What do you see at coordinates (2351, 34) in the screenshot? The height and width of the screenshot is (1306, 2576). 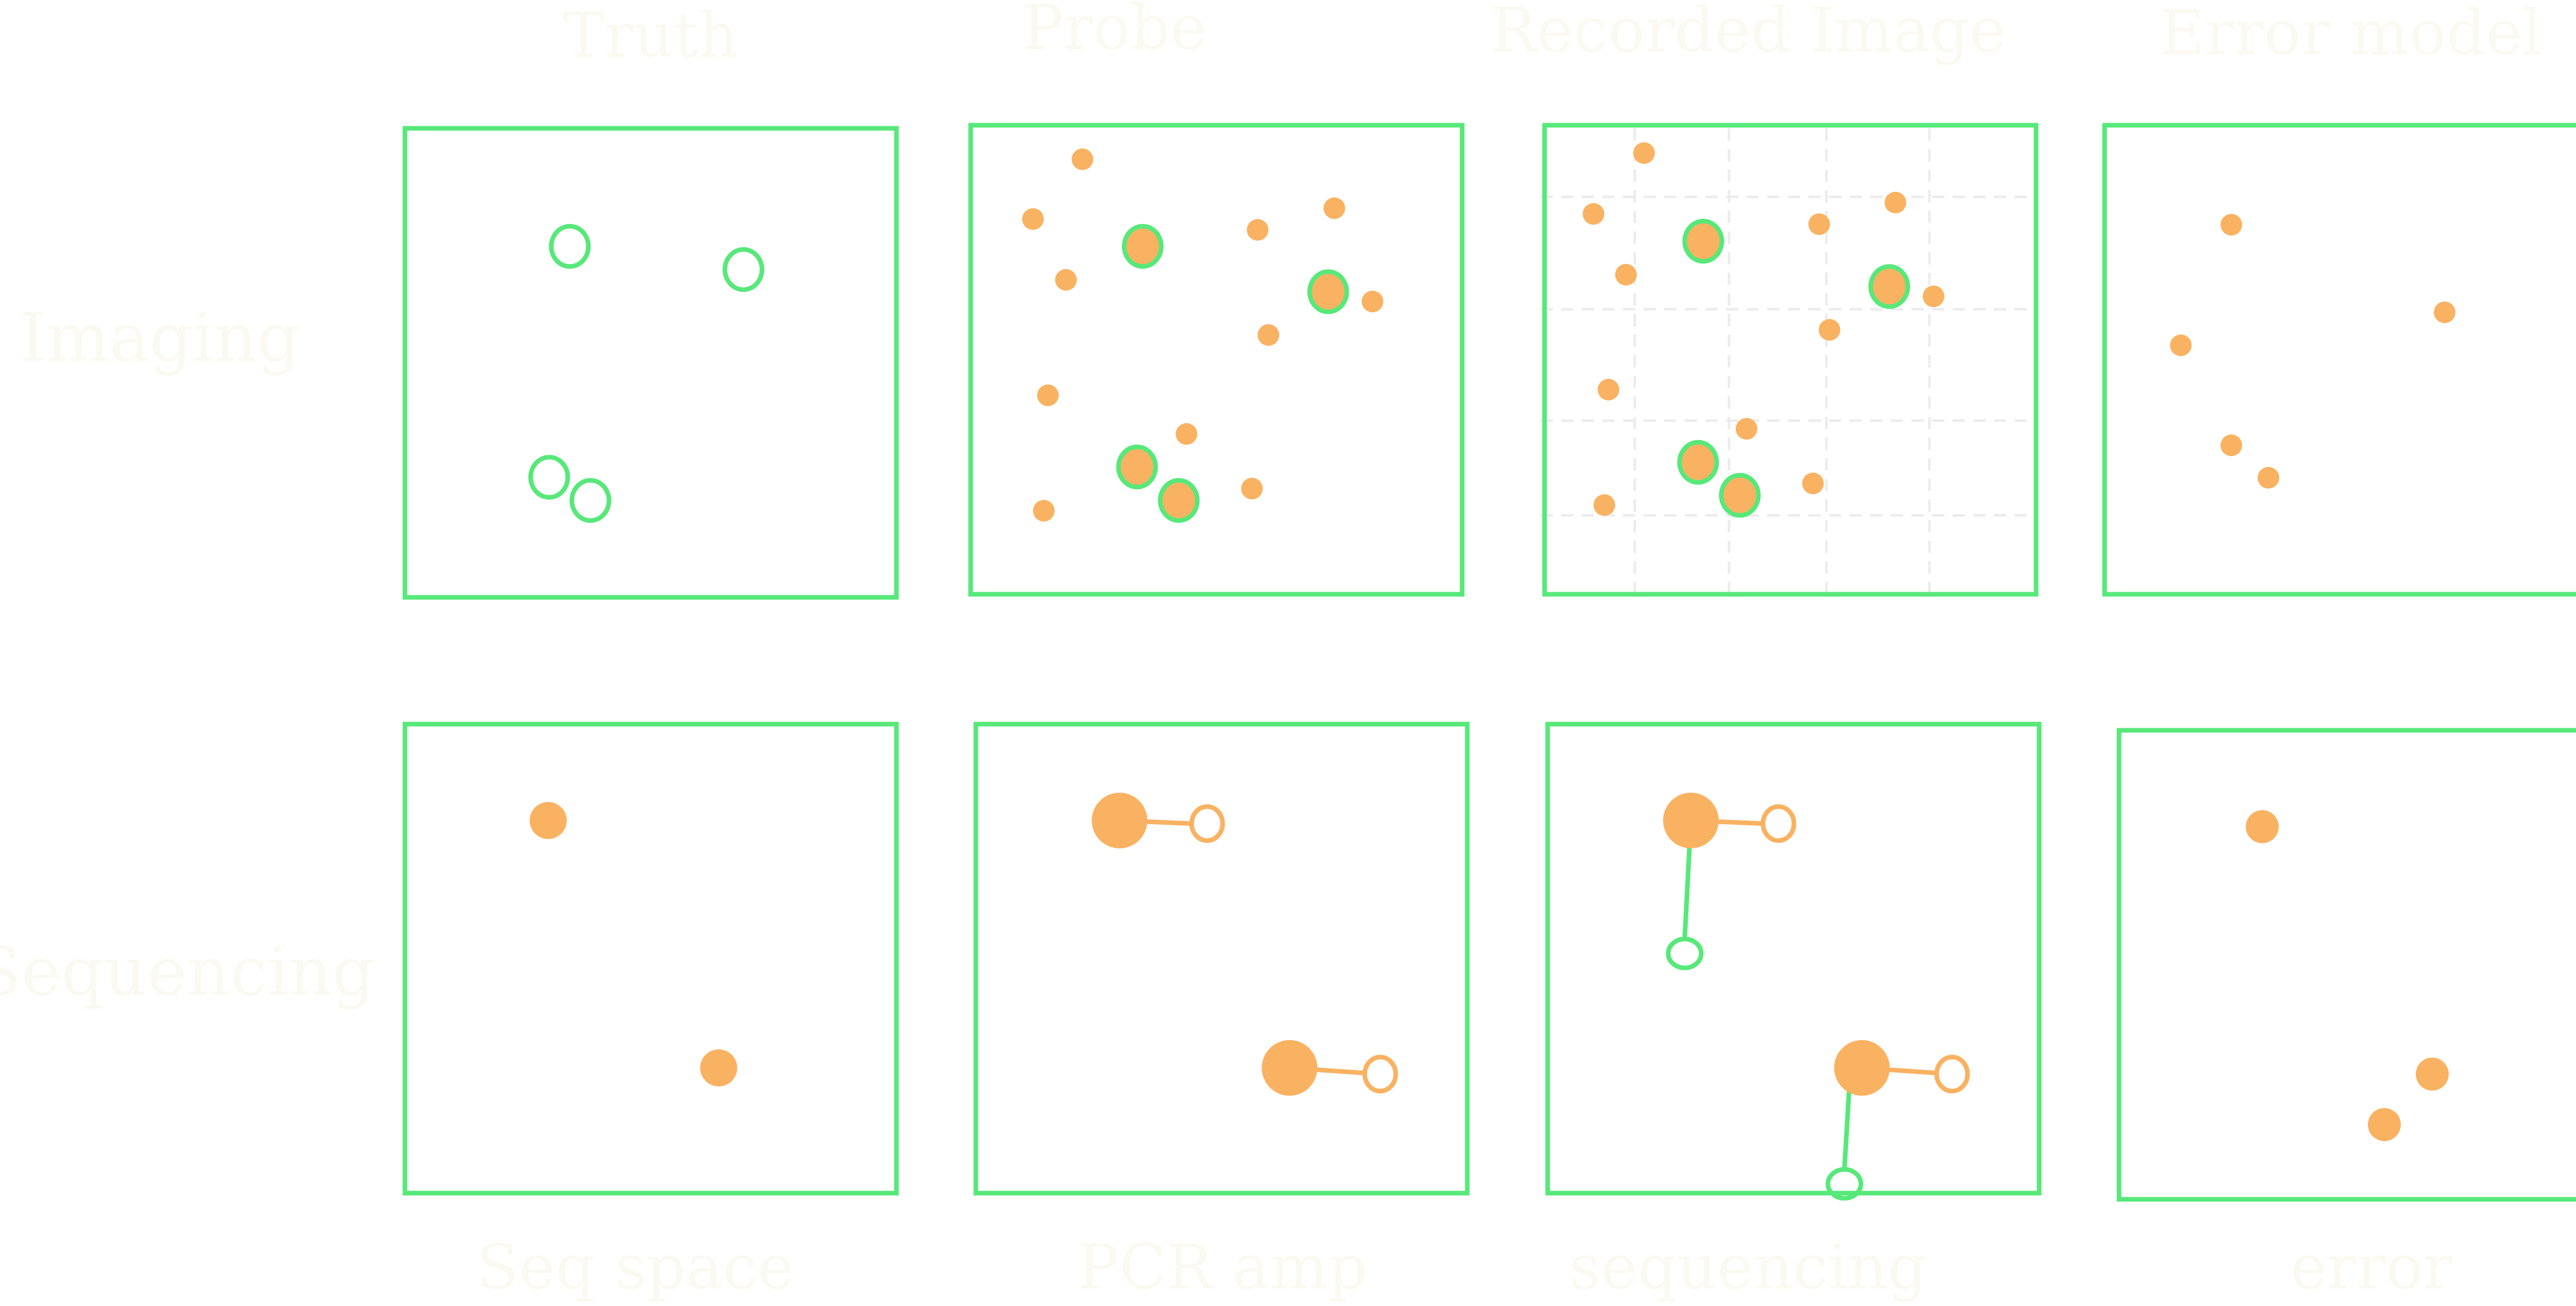 I see `header-error-model: Error model` at bounding box center [2351, 34].